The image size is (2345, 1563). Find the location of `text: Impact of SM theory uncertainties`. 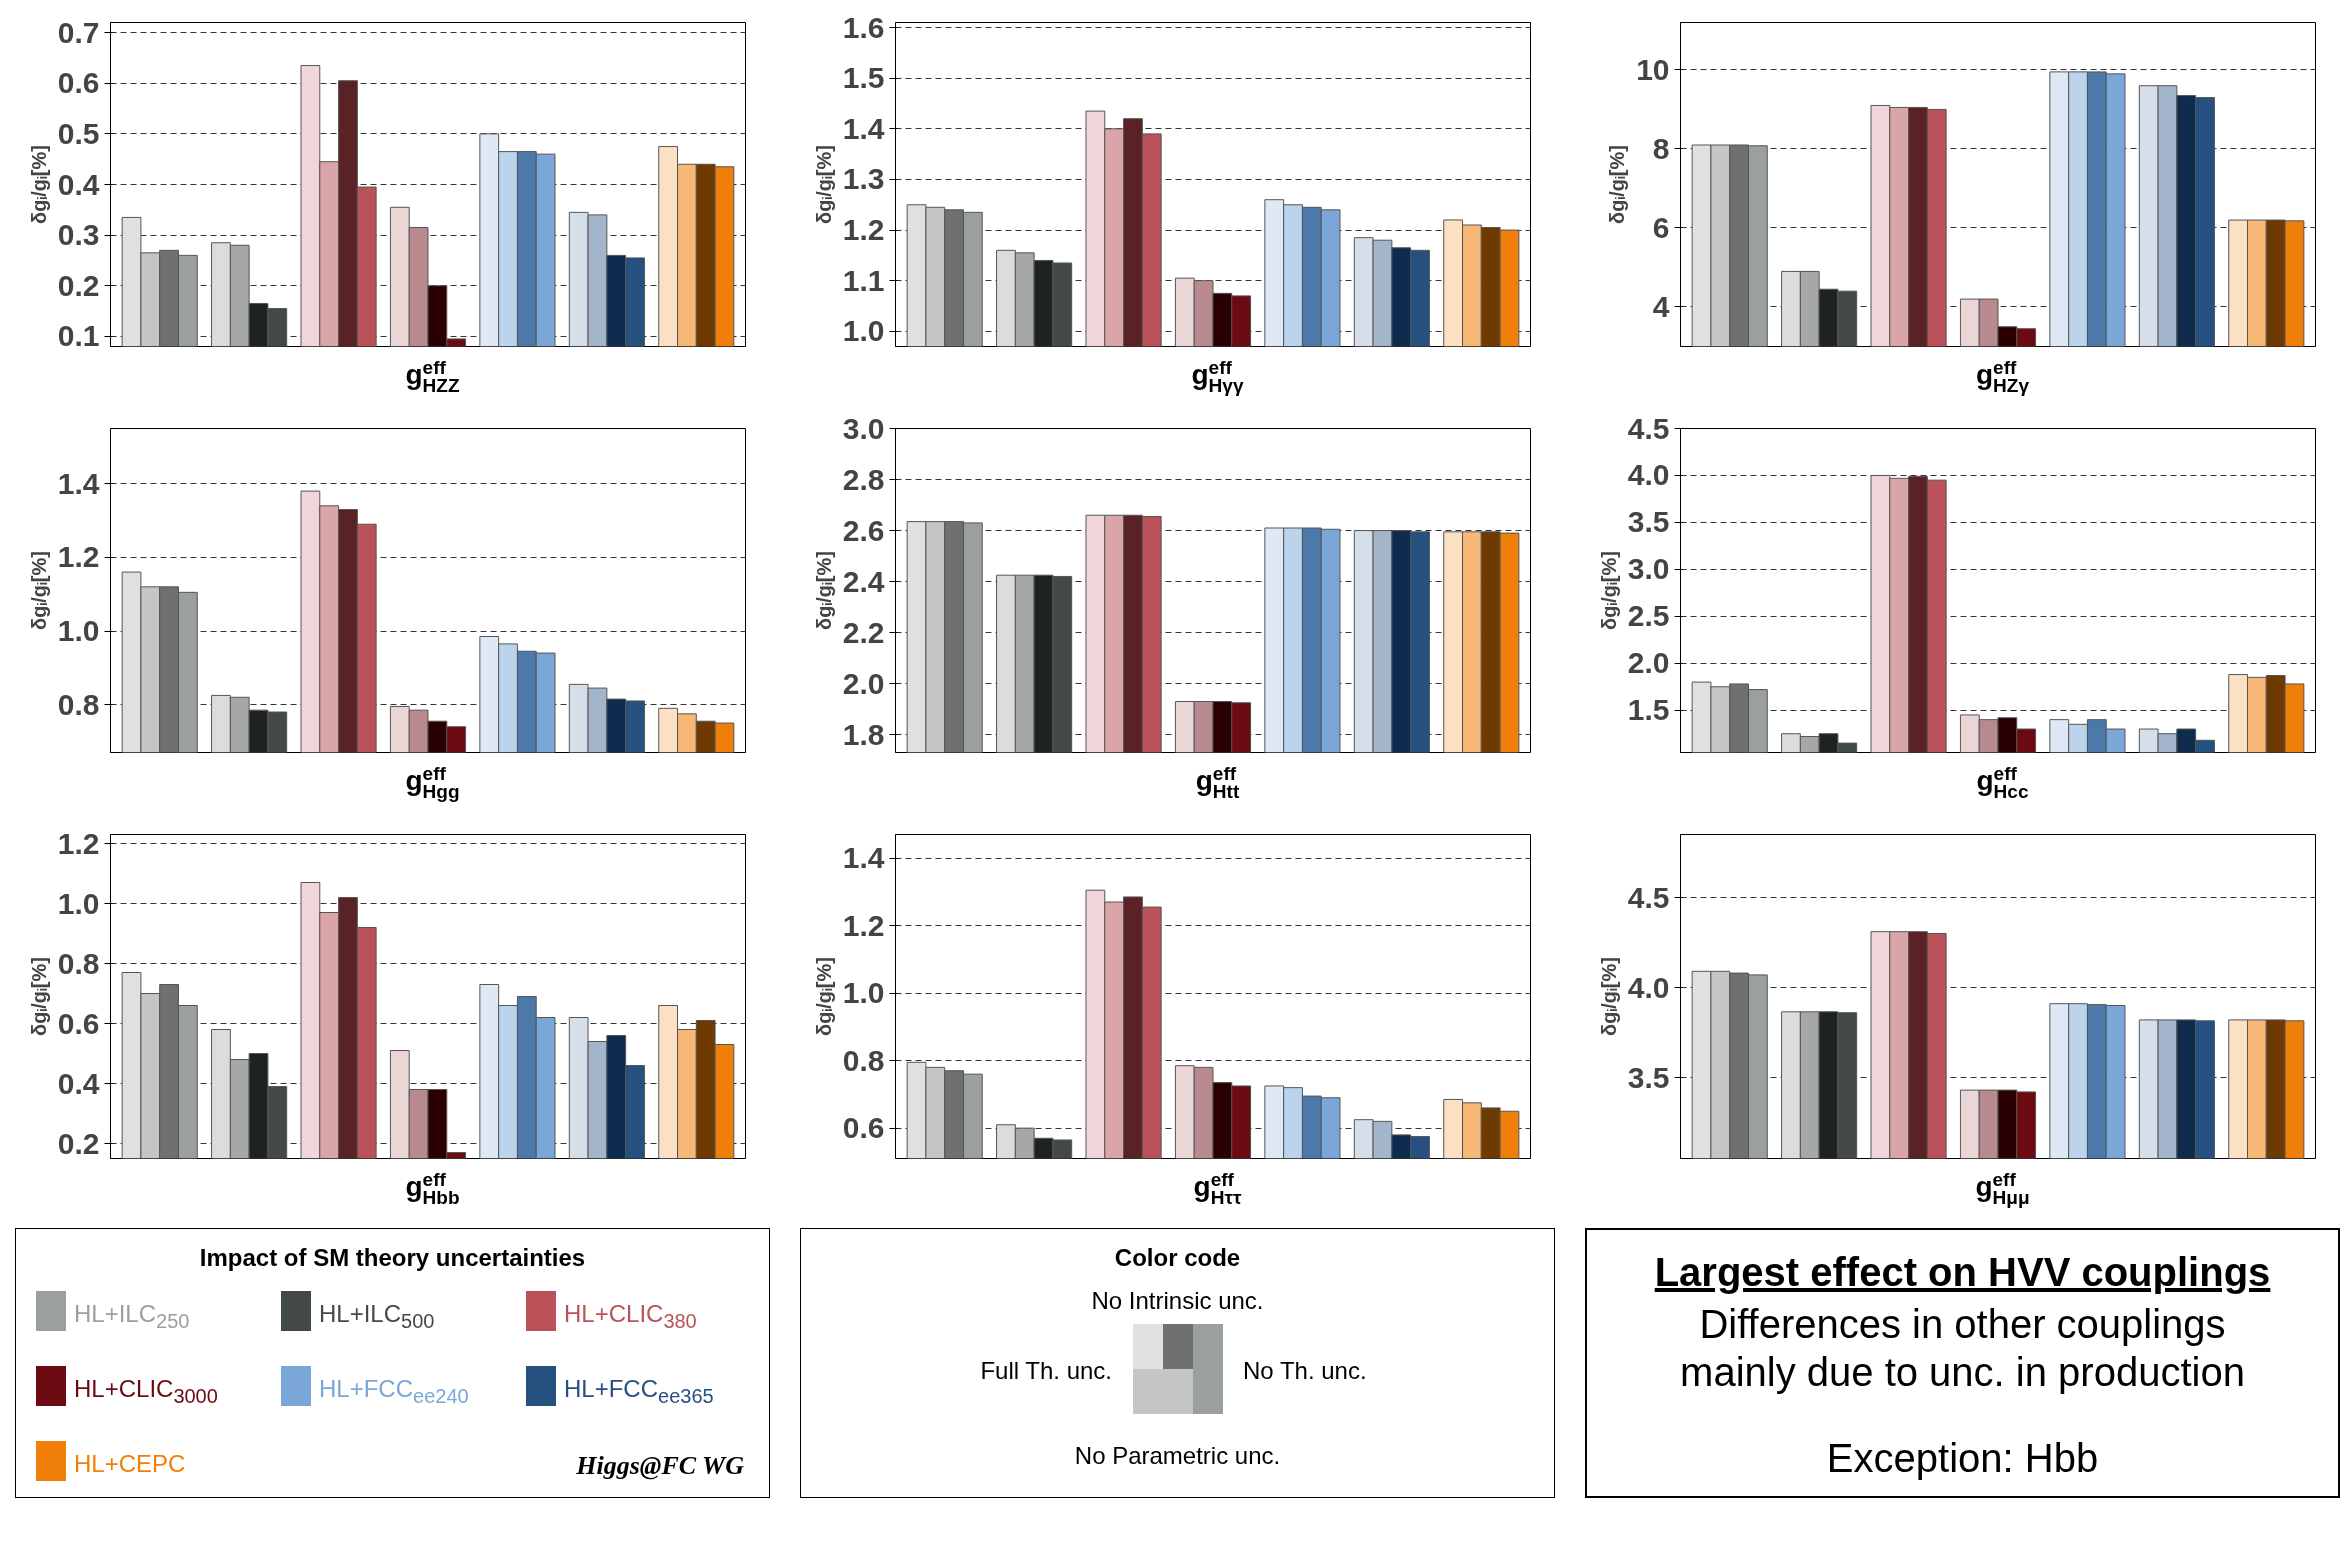

text: Impact of SM theory uncertainties is located at coordinates (392, 1258).